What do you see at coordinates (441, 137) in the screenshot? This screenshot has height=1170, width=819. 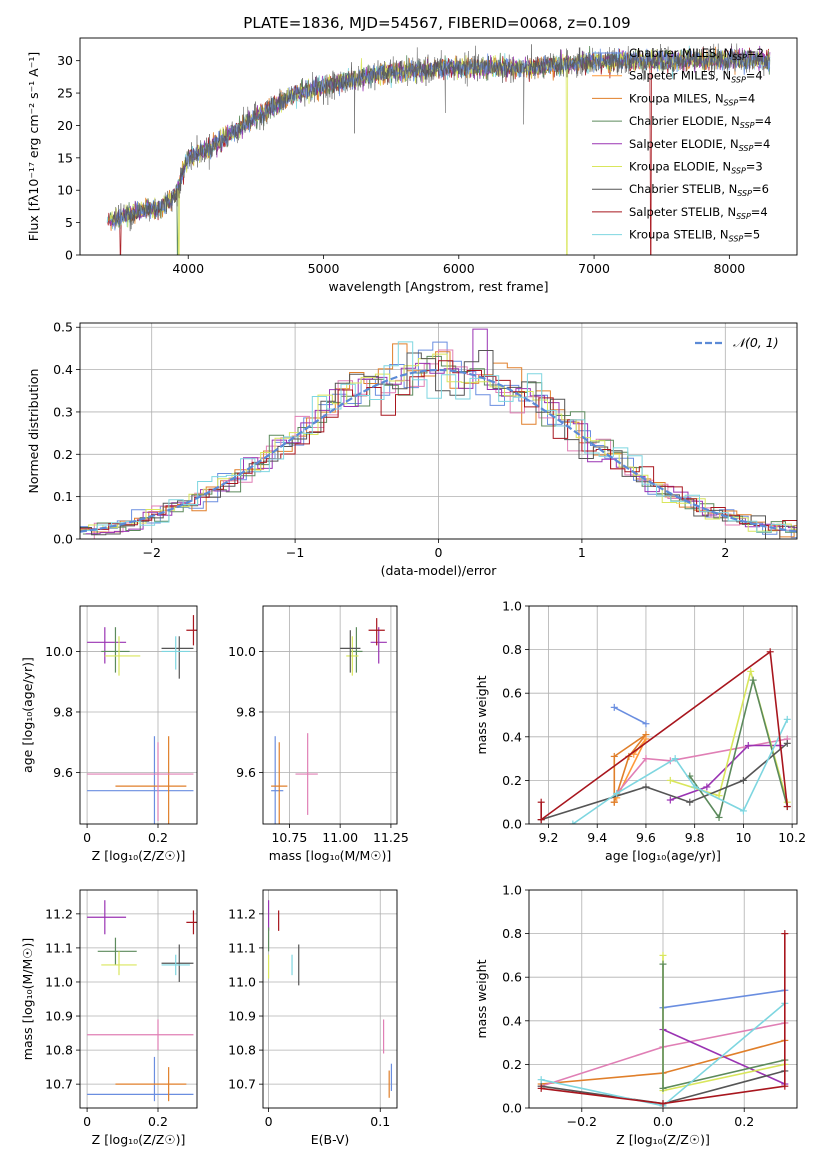 I see `spectrum-line-chabrier-stelib` at bounding box center [441, 137].